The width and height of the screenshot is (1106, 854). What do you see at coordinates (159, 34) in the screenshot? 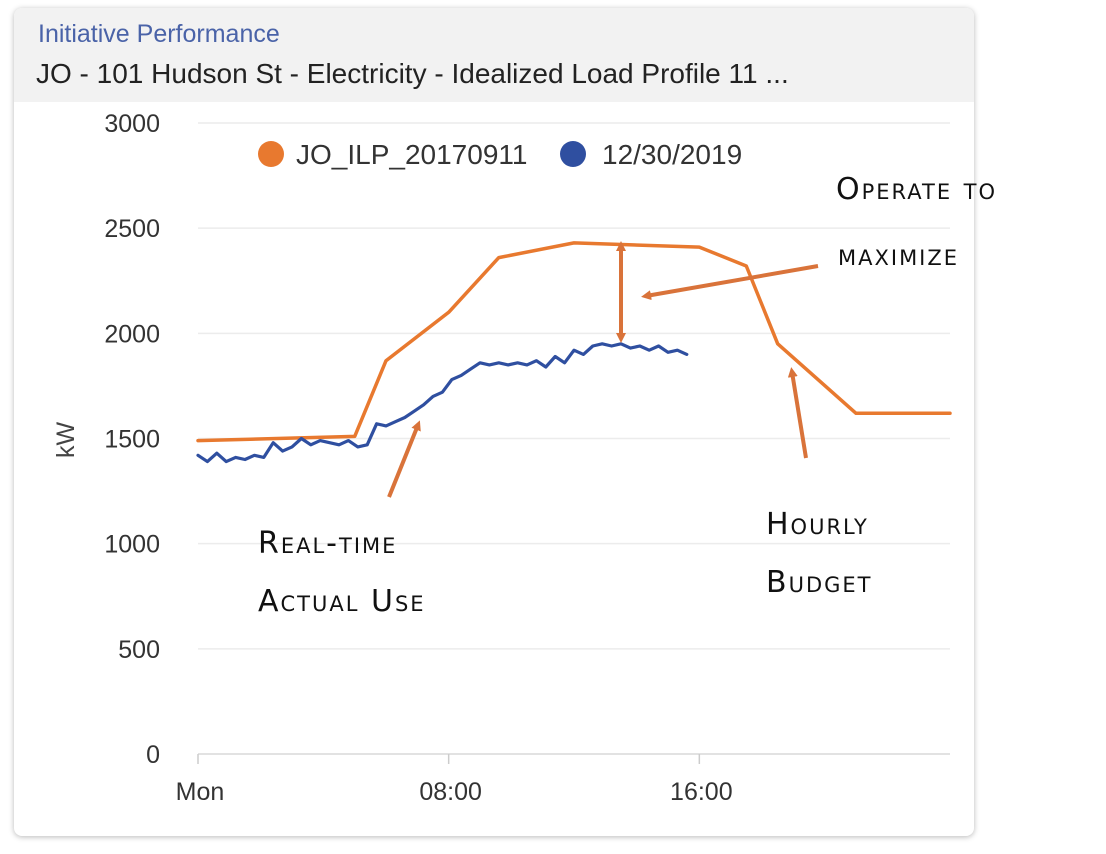
I see `card-category: Initiative Performance` at bounding box center [159, 34].